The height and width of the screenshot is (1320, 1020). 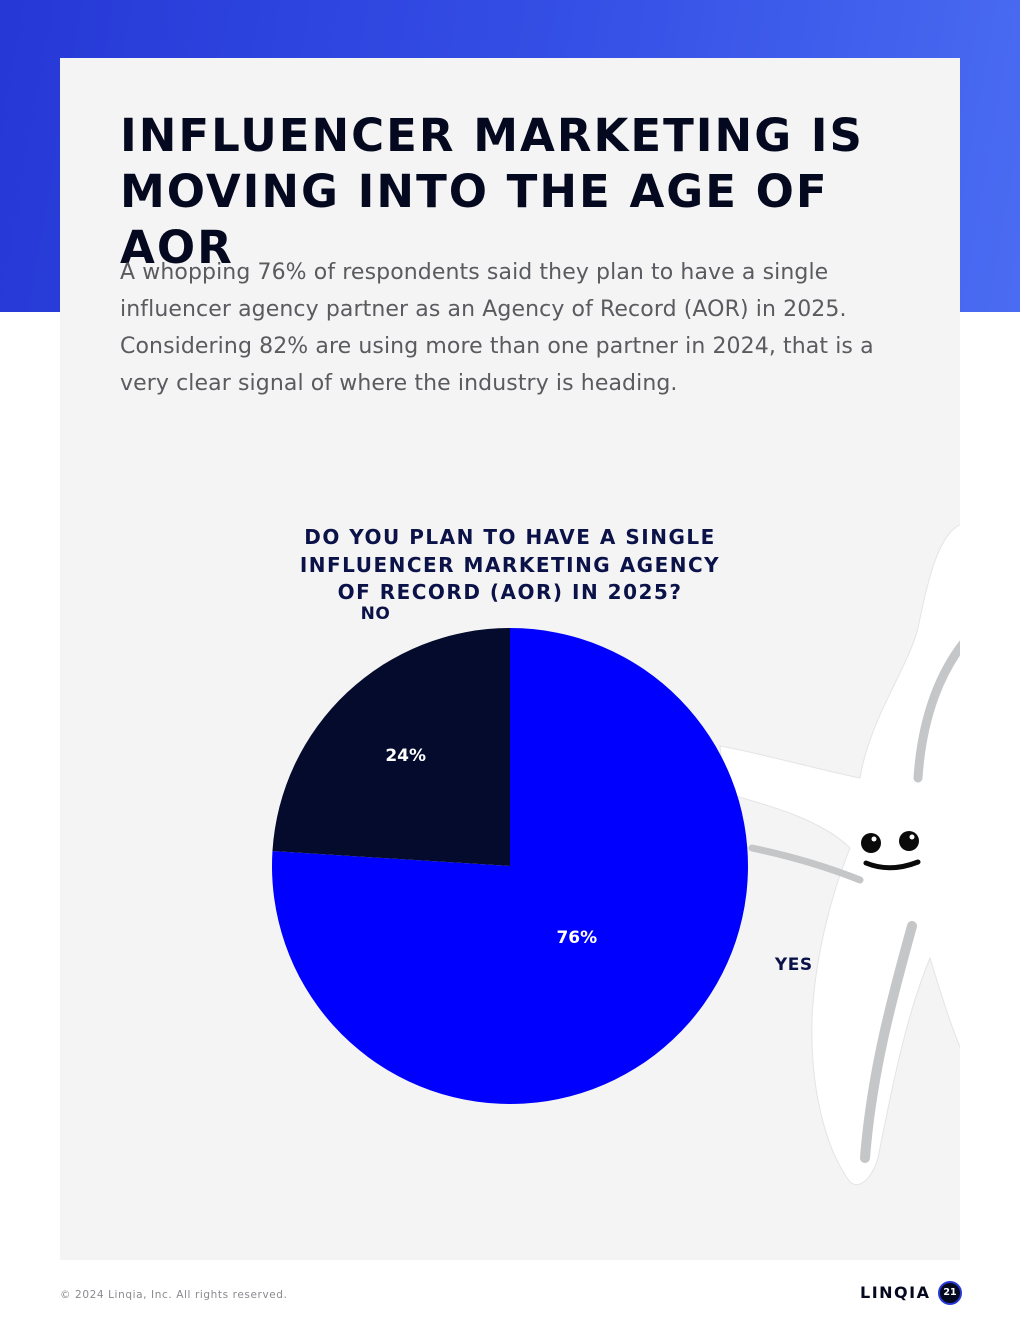 What do you see at coordinates (891, 851) in the screenshot?
I see `starfish-face` at bounding box center [891, 851].